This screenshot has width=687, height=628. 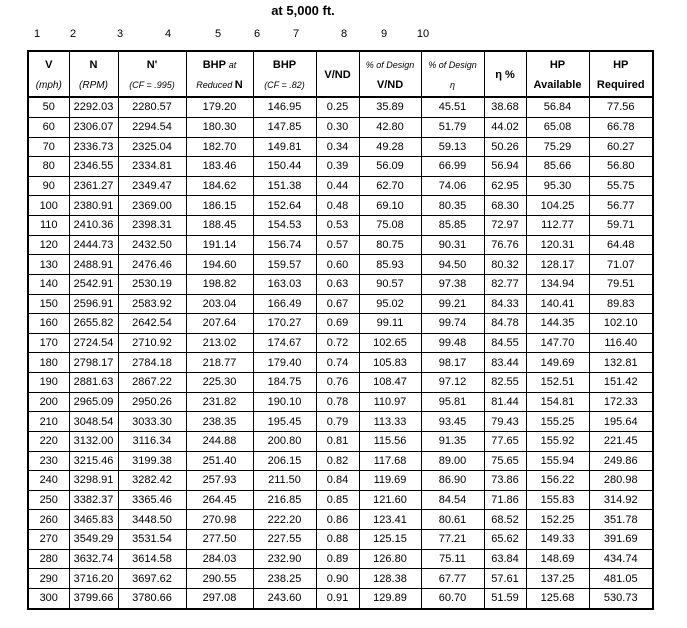 I want to click on data-cell: 3132.00, so click(x=93, y=441).